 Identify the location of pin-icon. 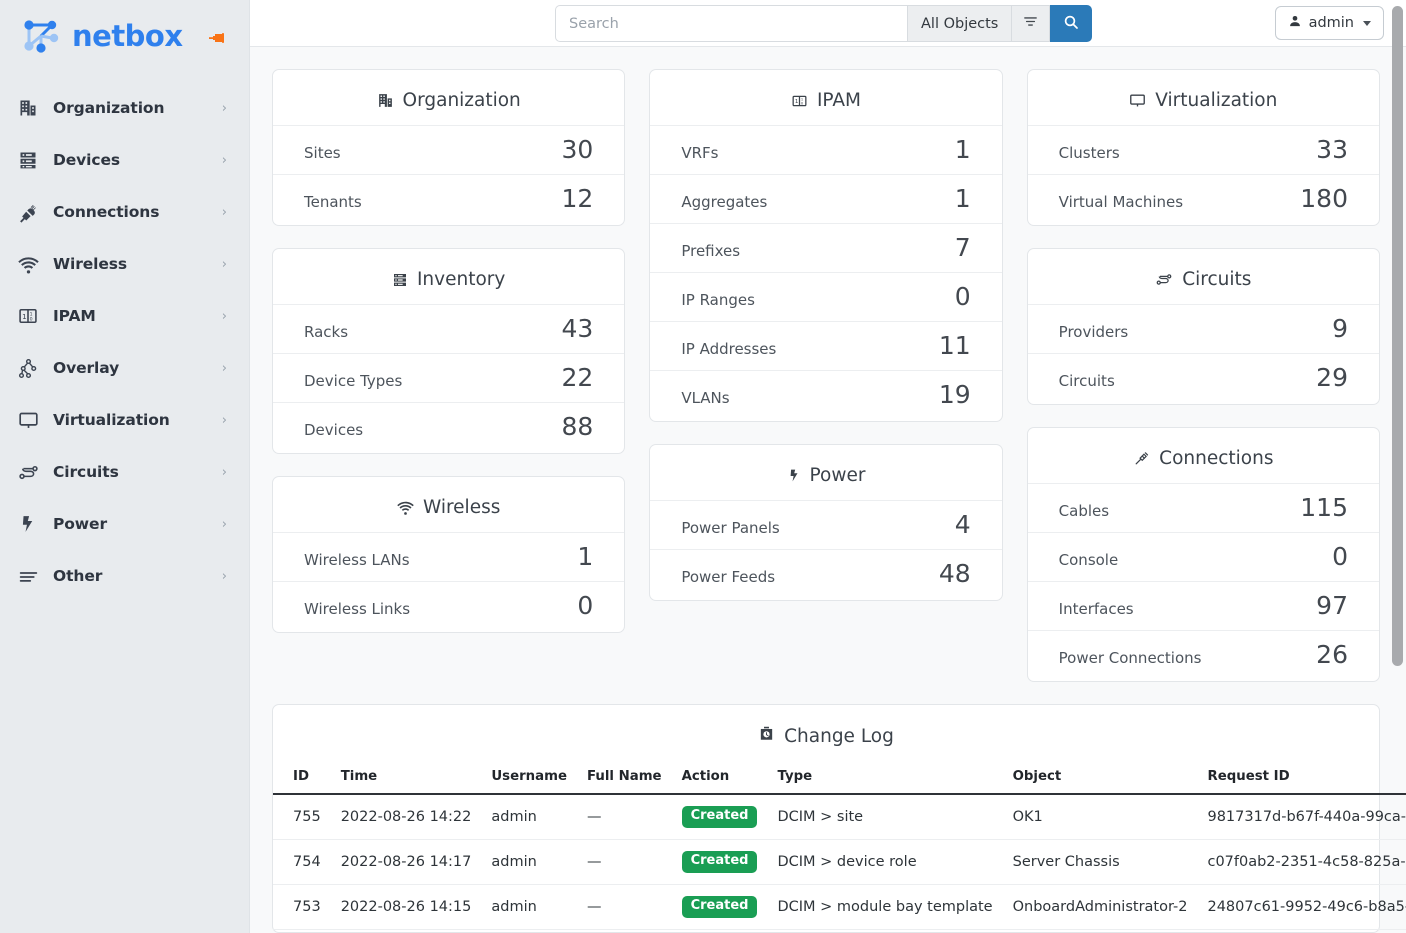
(217, 40).